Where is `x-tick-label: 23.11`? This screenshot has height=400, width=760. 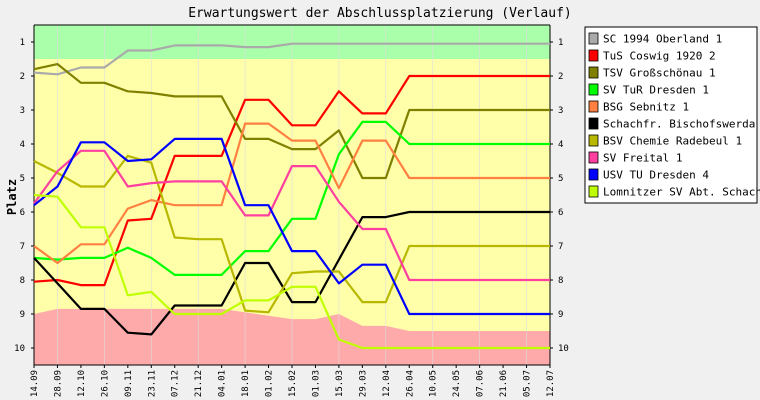
x-tick-label: 23.11 is located at coordinates (152, 383).